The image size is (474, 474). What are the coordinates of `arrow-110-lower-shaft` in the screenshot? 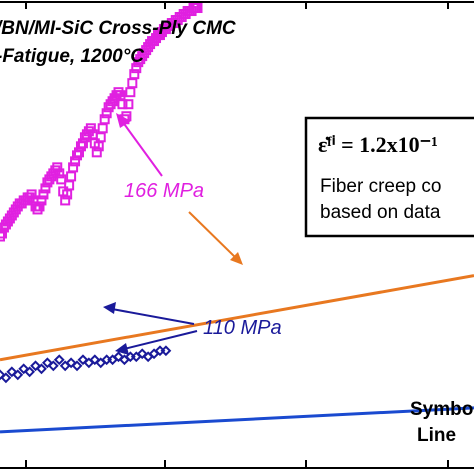 It's located at (160, 340).